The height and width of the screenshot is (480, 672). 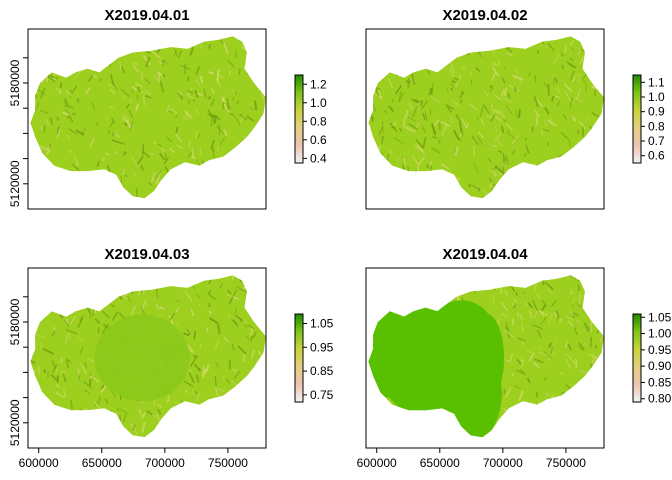 I want to click on legend-tick-label: 0.90, so click(x=660, y=366).